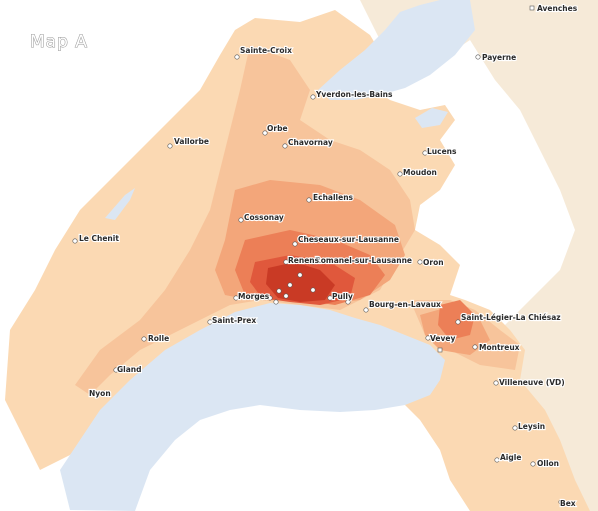 Image resolution: width=598 pixels, height=511 pixels. I want to click on place-rolle: Rolle, so click(155, 338).